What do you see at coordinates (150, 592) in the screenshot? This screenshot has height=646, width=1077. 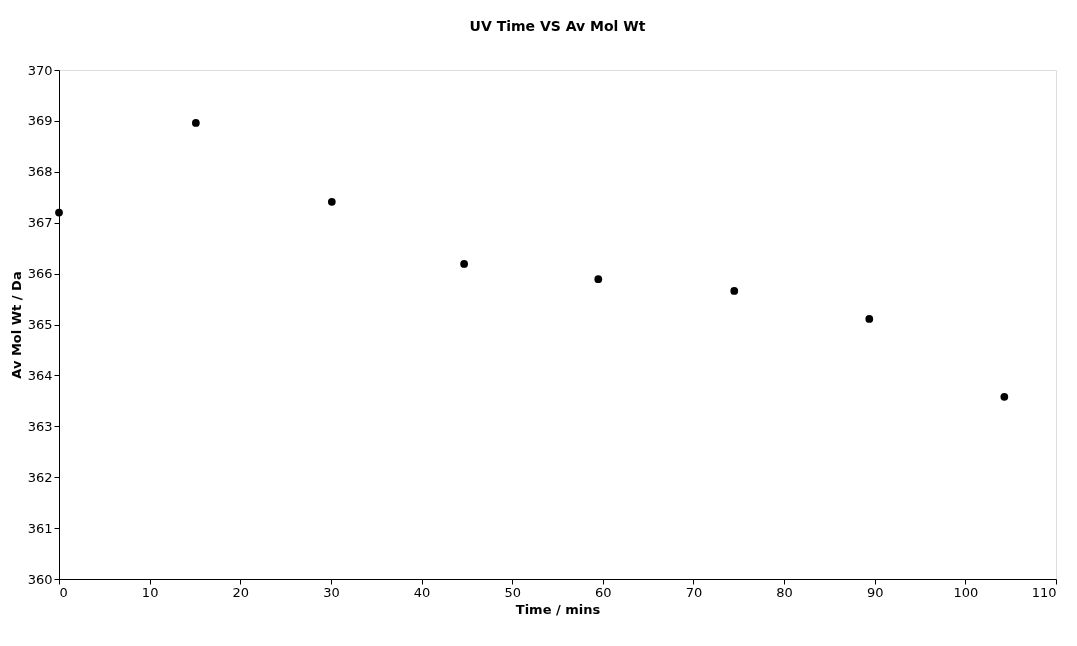 I see `x-tick-label: 10` at bounding box center [150, 592].